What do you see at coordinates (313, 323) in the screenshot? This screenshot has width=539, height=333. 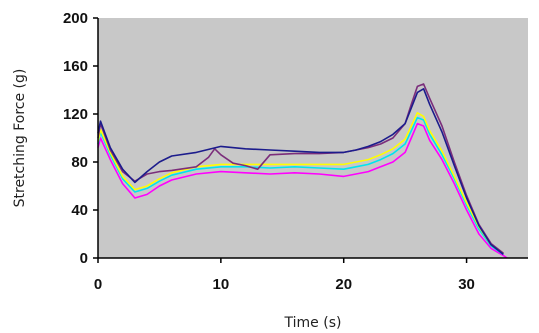 I see `x-axis-title: Time (s)` at bounding box center [313, 323].